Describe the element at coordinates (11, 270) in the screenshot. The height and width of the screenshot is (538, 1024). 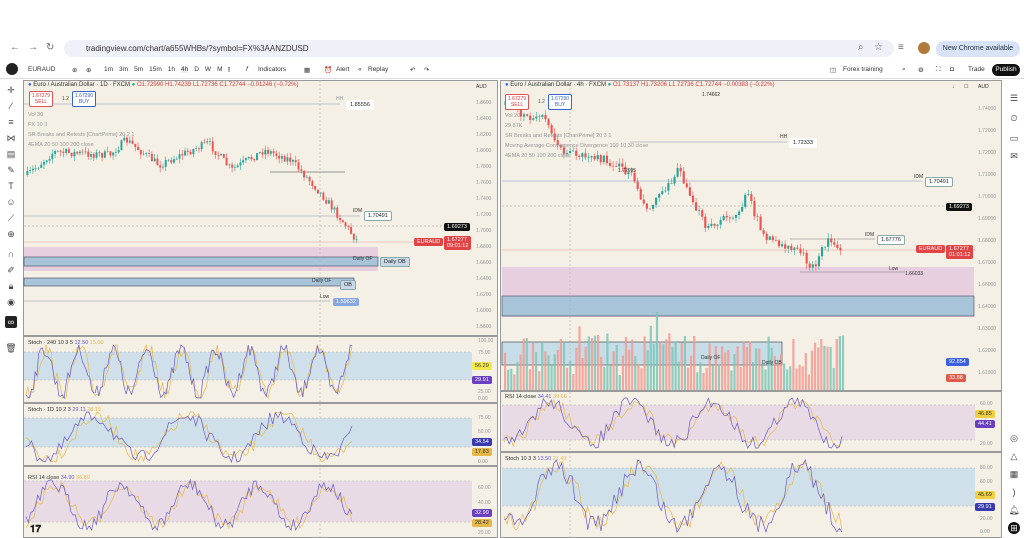
I see `stay-drawing-icon: ✐` at that location.